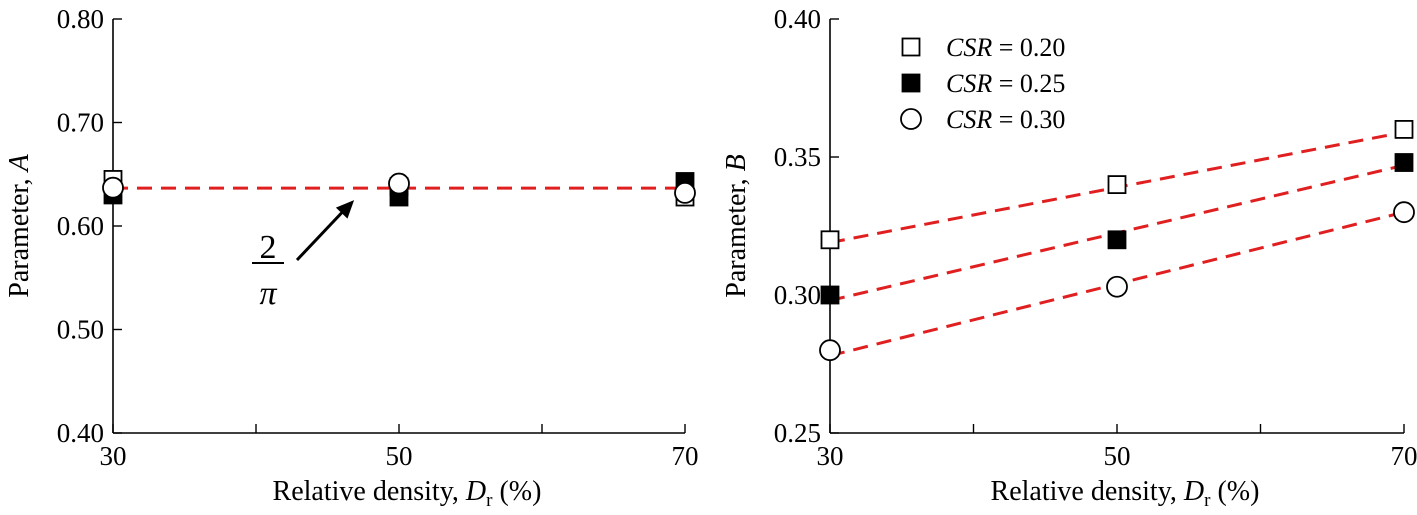 The height and width of the screenshot is (515, 1417). Describe the element at coordinates (1005, 83) in the screenshot. I see `legend-label: CSR = 0.25` at that location.